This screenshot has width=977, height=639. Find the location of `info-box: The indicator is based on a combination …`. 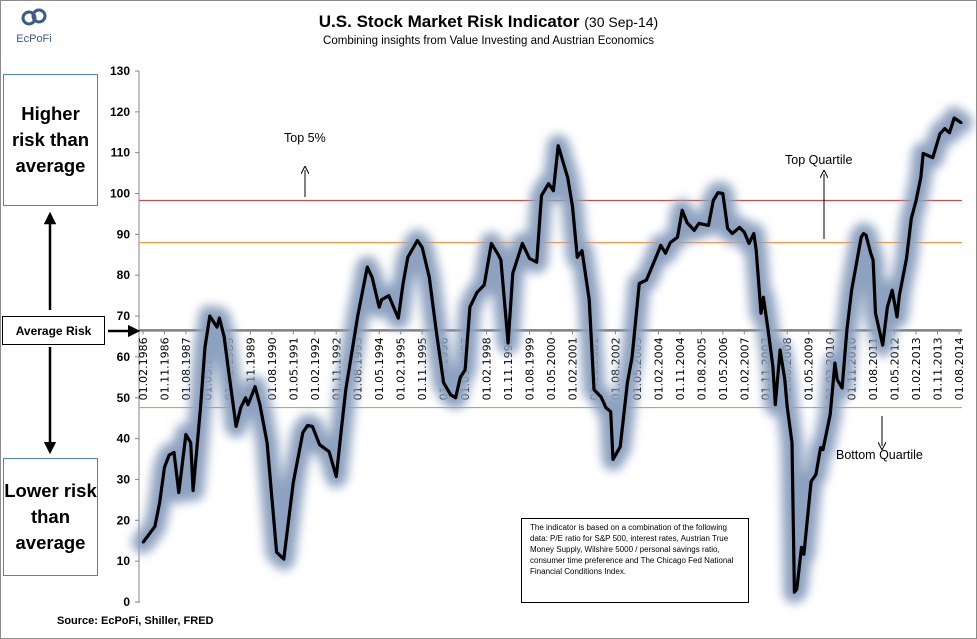

info-box: The indicator is based on a combination … is located at coordinates (635, 560).